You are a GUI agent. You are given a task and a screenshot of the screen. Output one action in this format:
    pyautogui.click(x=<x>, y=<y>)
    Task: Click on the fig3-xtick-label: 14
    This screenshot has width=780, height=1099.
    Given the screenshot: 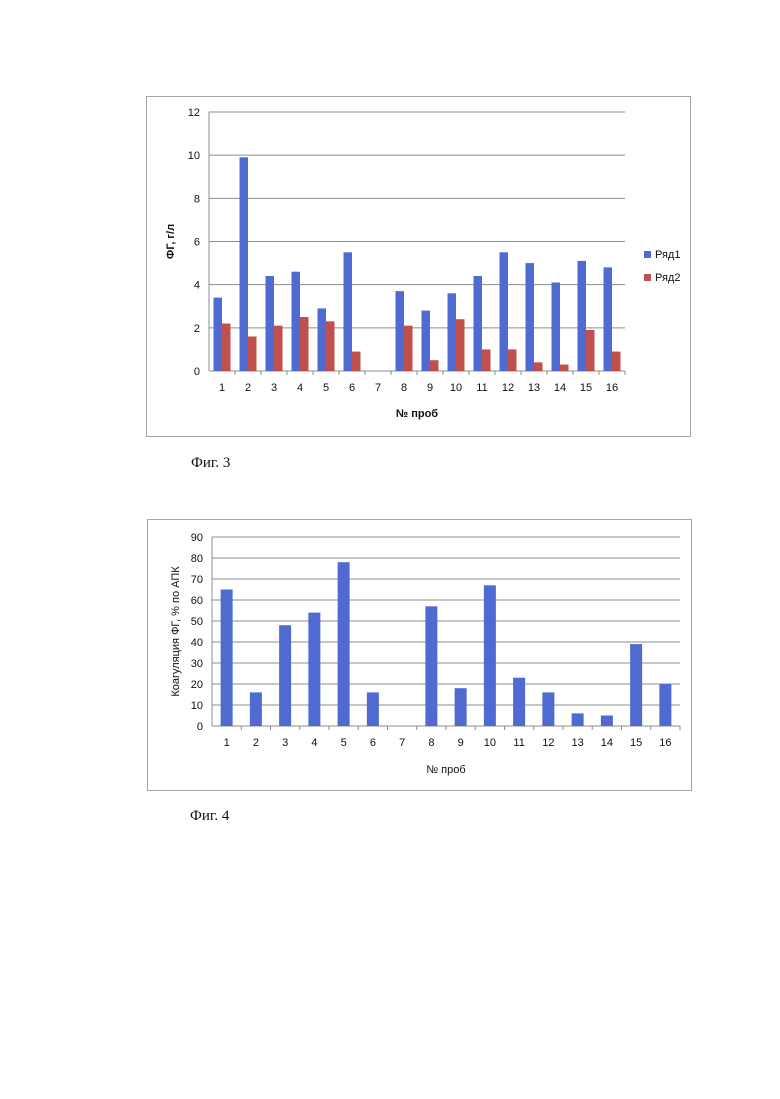 What is the action you would take?
    pyautogui.click(x=560, y=388)
    